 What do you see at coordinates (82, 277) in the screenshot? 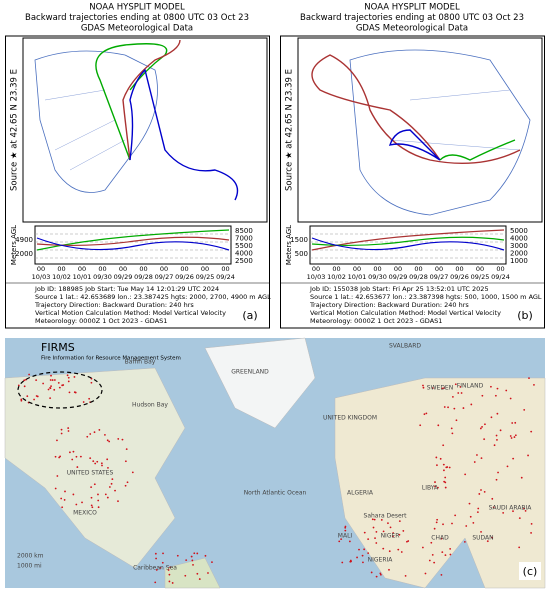
I see `date-label: 10/01` at bounding box center [82, 277].